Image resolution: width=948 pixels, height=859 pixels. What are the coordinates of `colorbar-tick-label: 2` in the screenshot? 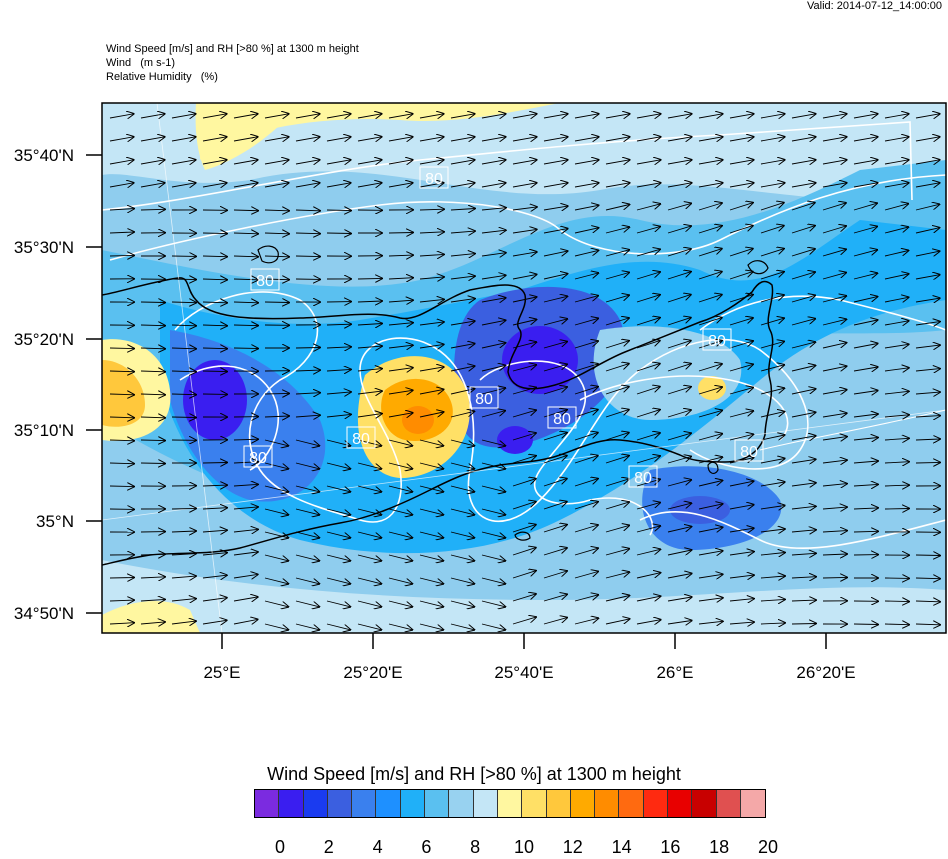 It's located at (329, 847).